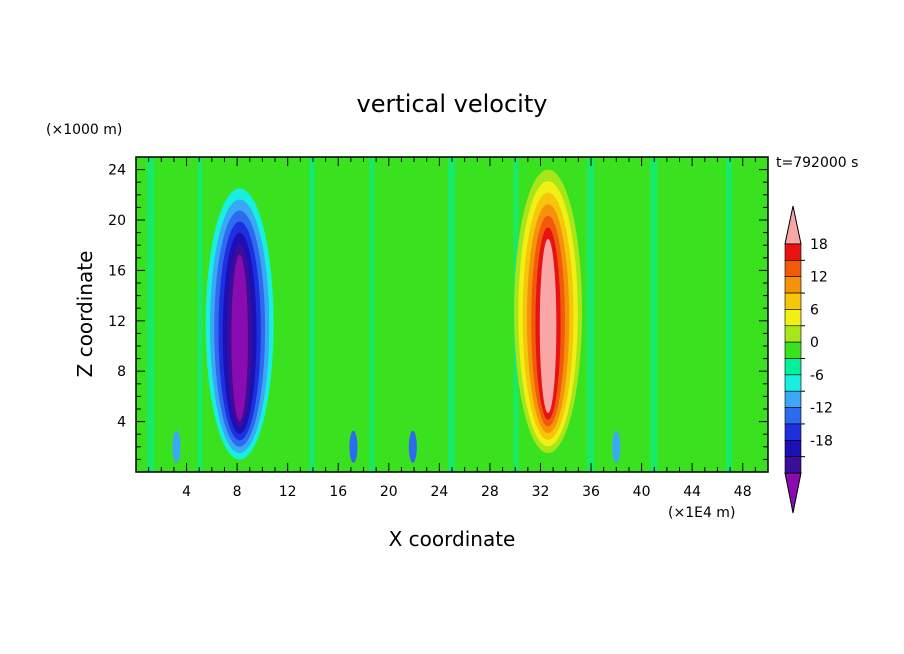 This screenshot has width=904, height=654. I want to click on y-tick-label: 16, so click(117, 271).